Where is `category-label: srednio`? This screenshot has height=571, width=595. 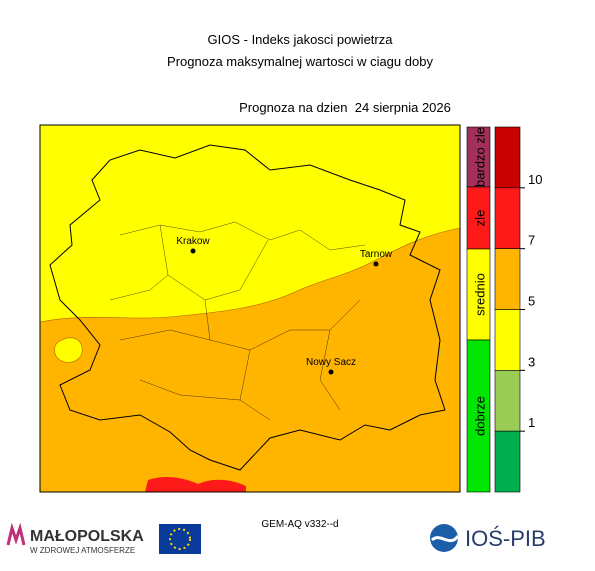
category-label: srednio is located at coordinates (479, 294).